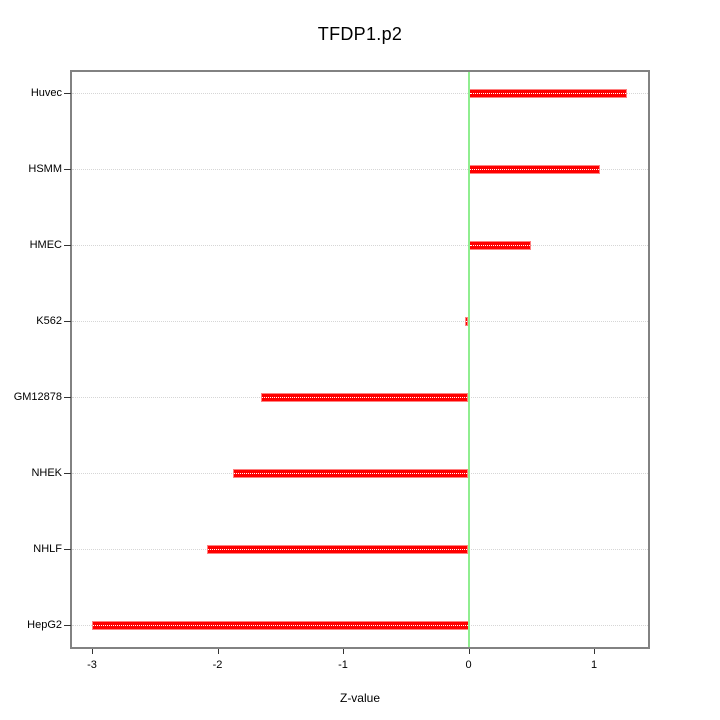  I want to click on chart-title: TFDP1.p2, so click(360, 34).